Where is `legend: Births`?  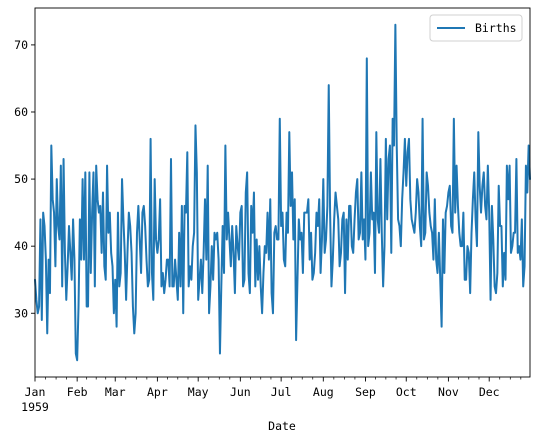 legend: Births is located at coordinates (476, 28).